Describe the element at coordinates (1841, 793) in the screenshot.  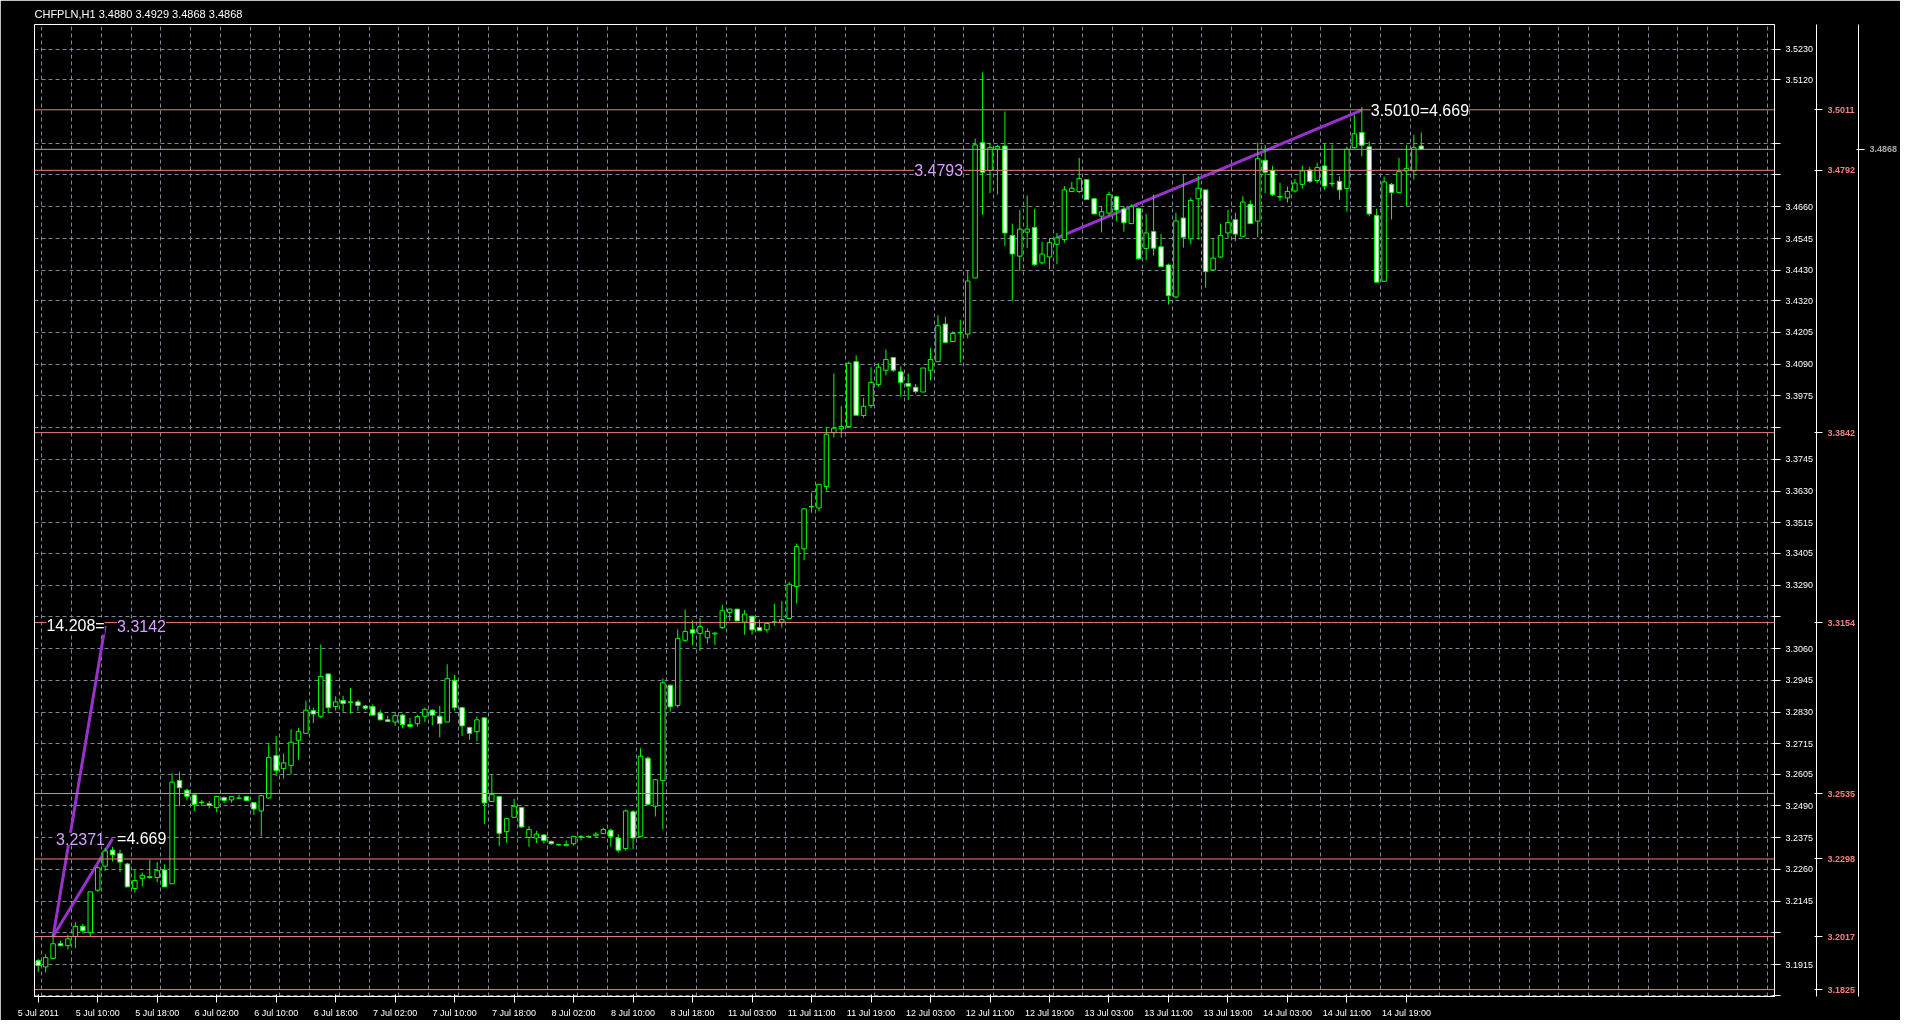
I see `ref-line-label: 3.2535` at that location.